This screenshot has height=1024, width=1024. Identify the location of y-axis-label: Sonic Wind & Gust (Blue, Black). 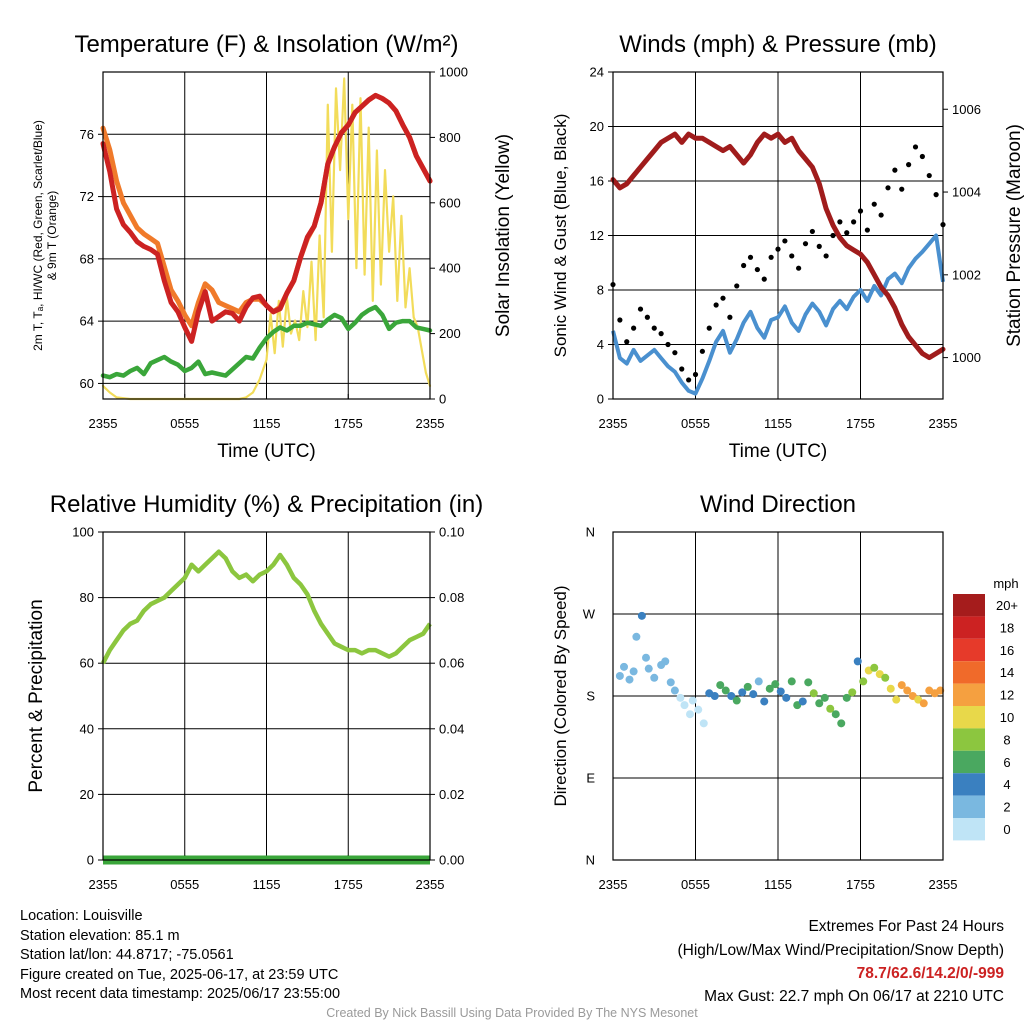
(560, 236).